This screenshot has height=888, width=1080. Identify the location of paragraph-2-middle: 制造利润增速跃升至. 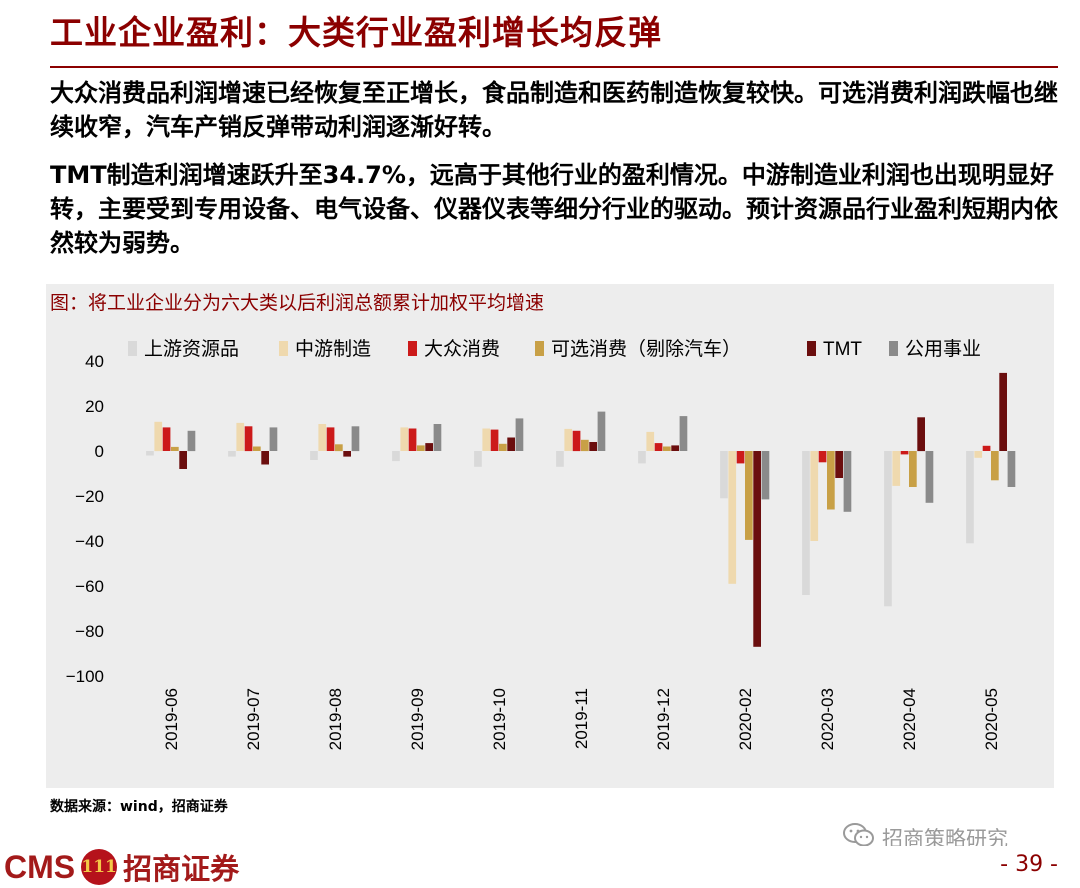
(214, 175).